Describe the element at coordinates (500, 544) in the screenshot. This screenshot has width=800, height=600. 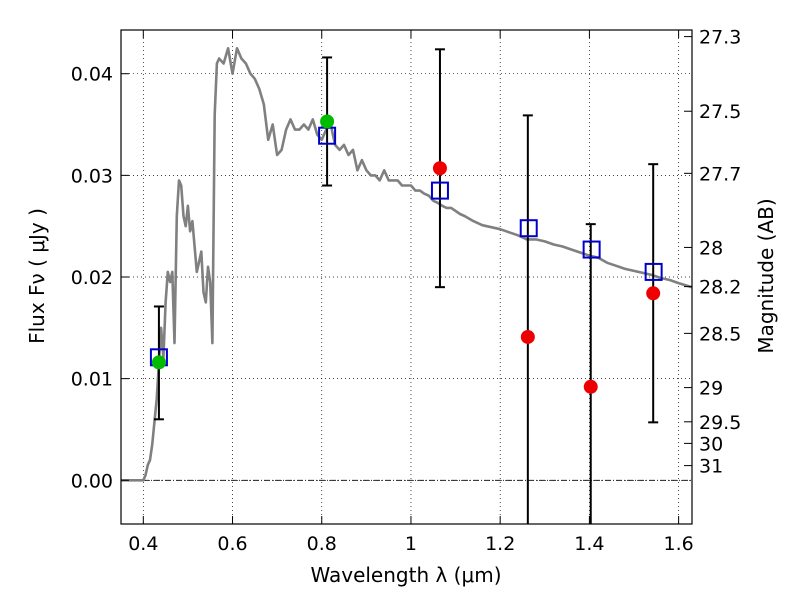
I see `x-tick-label: 1.2` at that location.